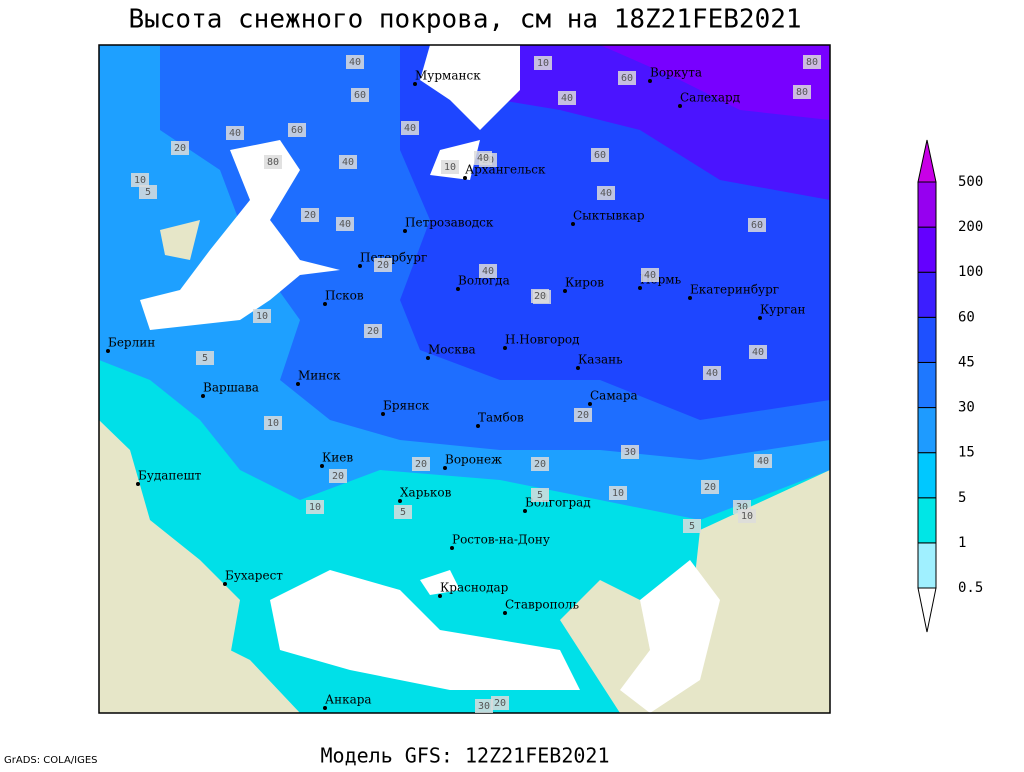 The height and width of the screenshot is (772, 1024). What do you see at coordinates (51, 760) in the screenshot?
I see `credit: GrADS: COLA/IGES` at bounding box center [51, 760].